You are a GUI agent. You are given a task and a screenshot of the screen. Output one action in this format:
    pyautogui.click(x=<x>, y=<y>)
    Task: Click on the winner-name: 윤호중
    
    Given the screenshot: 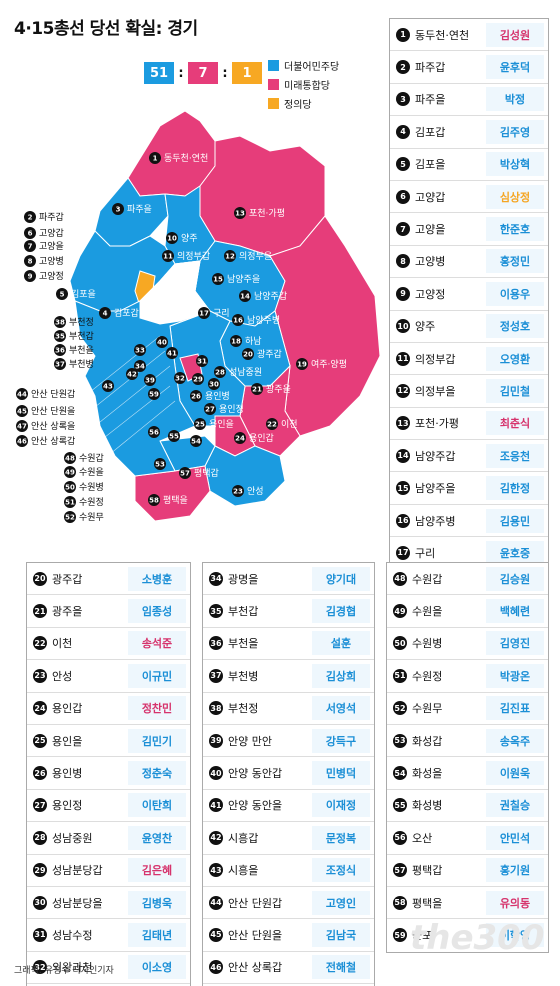 What is the action you would take?
    pyautogui.click(x=515, y=552)
    